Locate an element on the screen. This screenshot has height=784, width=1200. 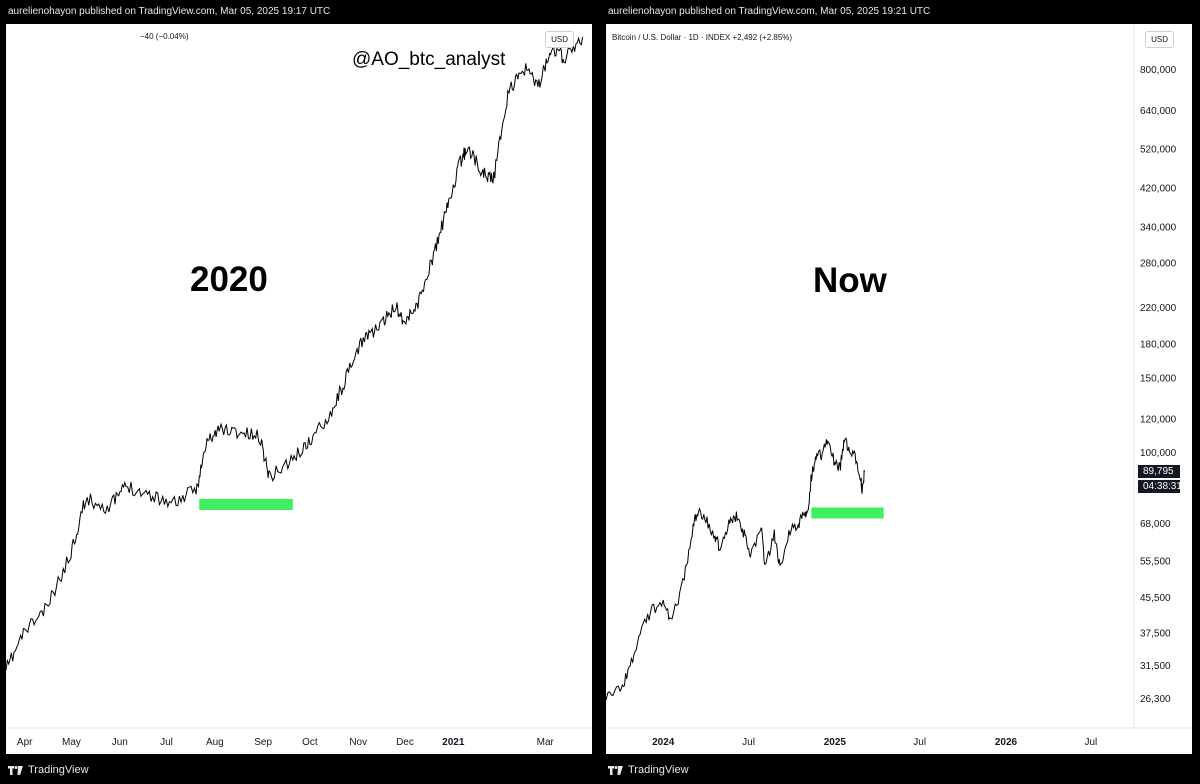
x-tick-label: Sep is located at coordinates (263, 742).